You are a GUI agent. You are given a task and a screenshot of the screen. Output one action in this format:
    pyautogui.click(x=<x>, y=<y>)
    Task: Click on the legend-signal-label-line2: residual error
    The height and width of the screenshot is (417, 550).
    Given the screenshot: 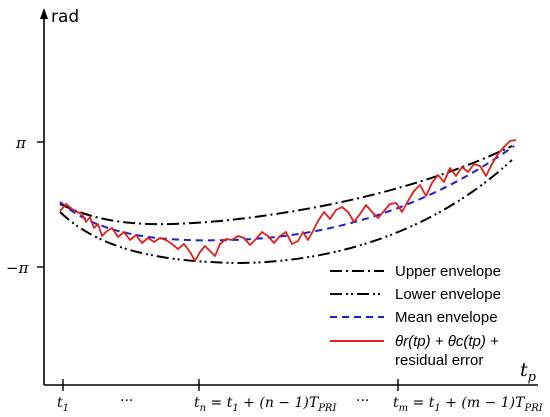 What is the action you would take?
    pyautogui.click(x=439, y=360)
    